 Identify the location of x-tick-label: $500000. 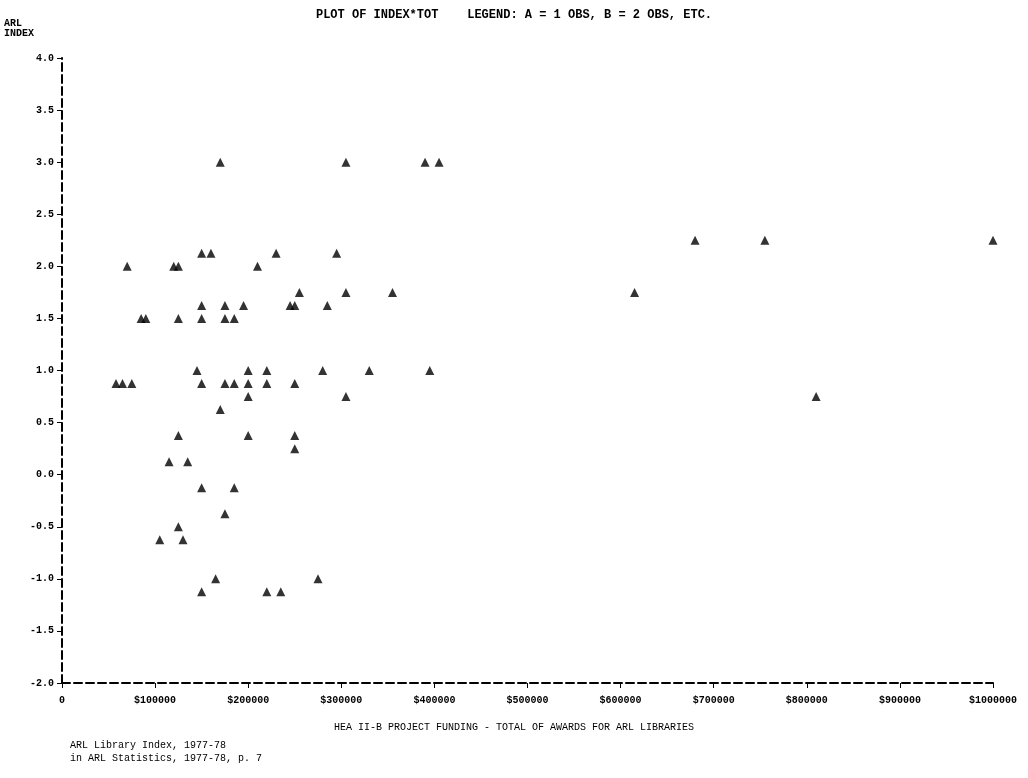
(527, 700).